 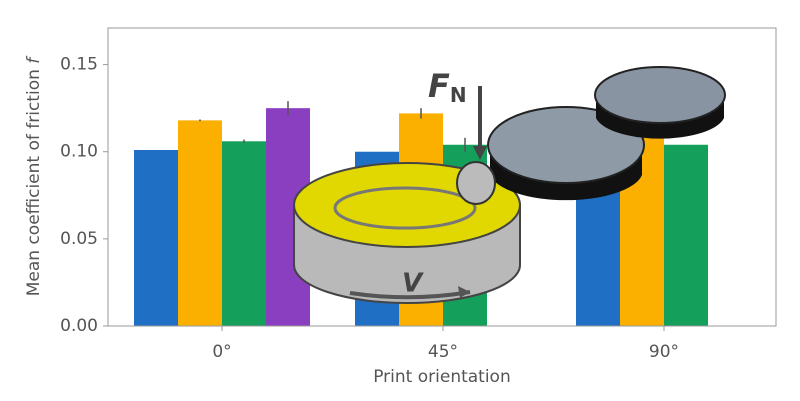 I want to click on force-label: FN, so click(x=447, y=87).